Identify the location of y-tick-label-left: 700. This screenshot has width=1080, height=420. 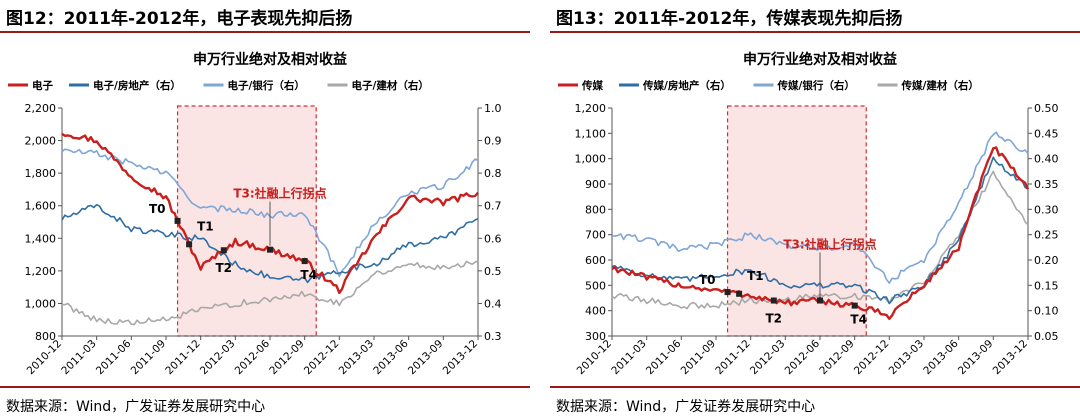
(595, 235).